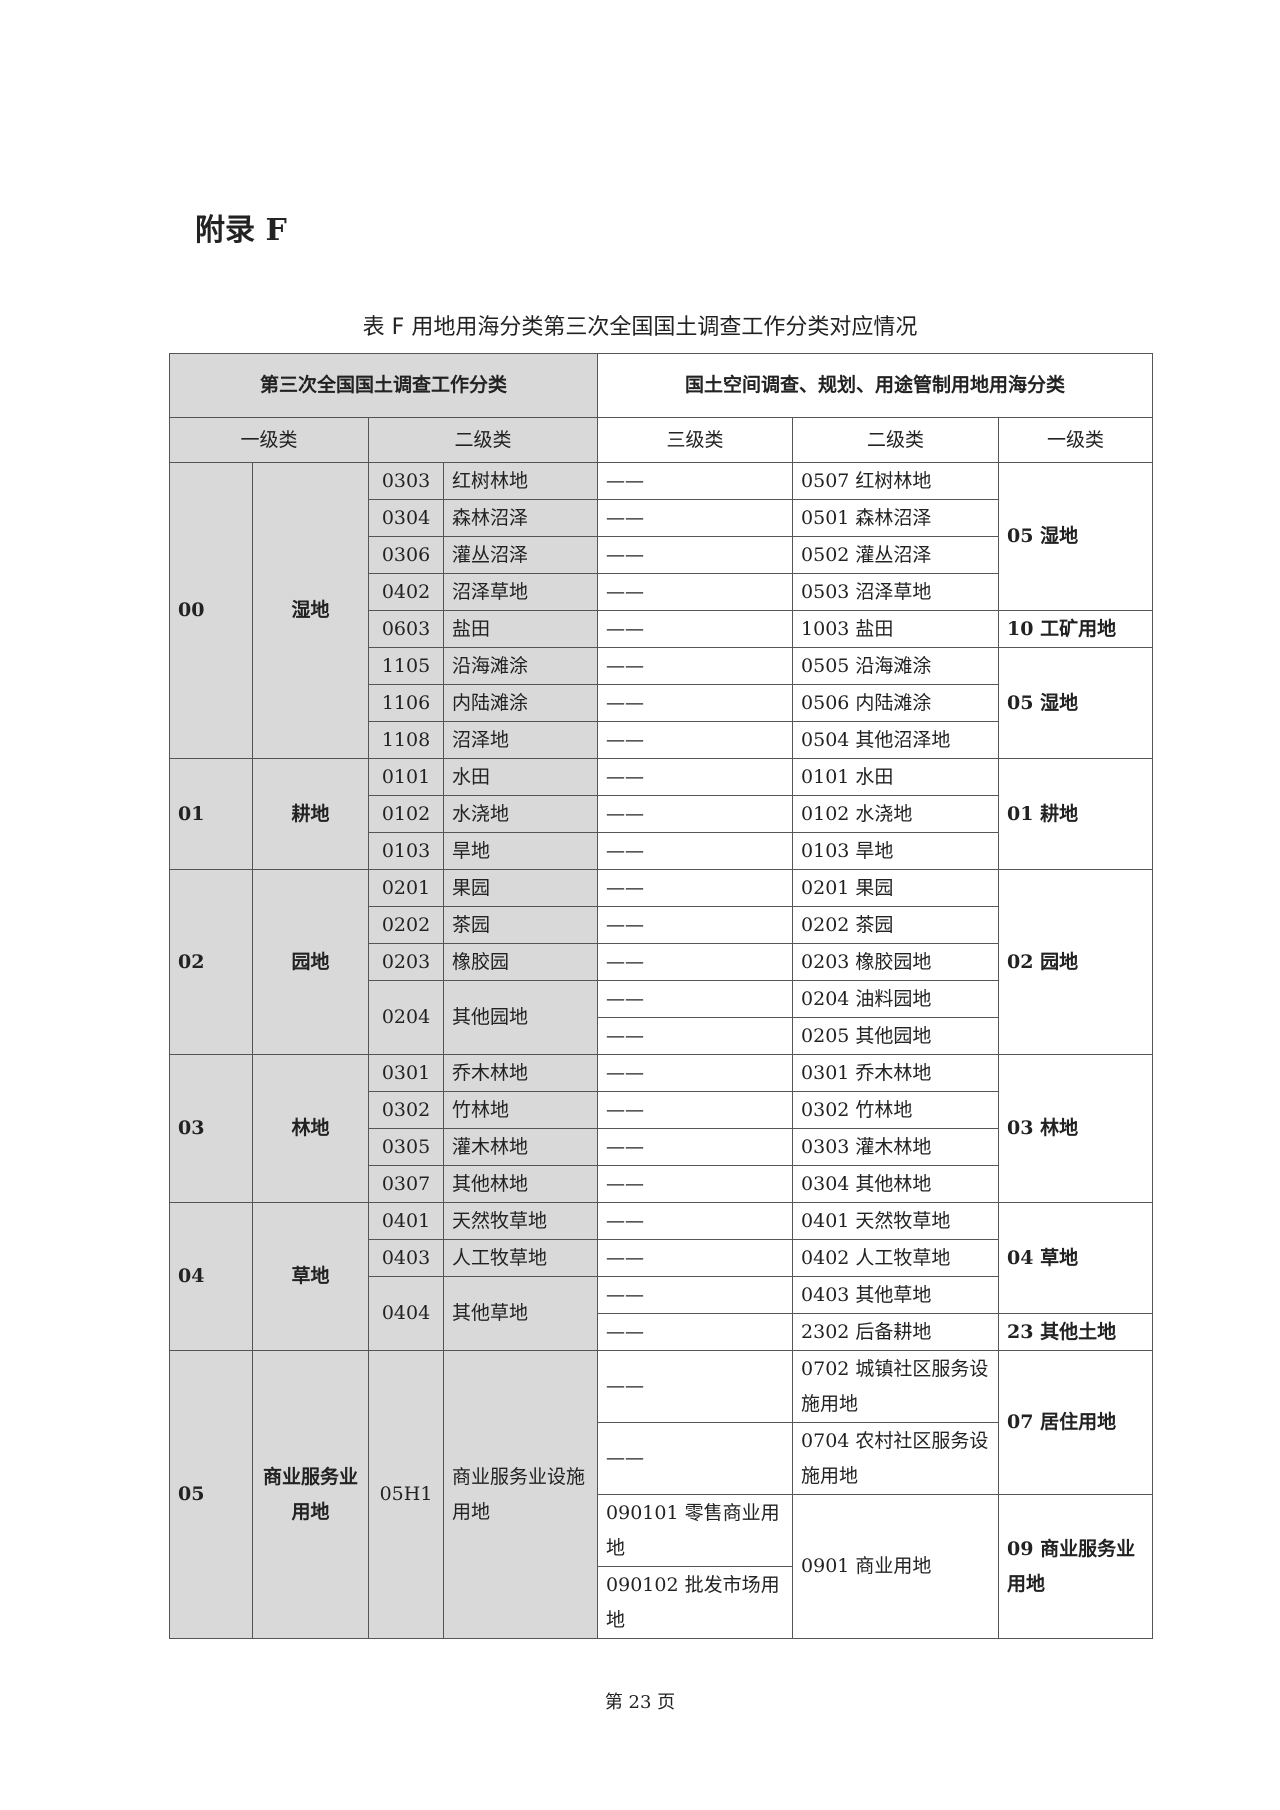 The height and width of the screenshot is (1810, 1280). What do you see at coordinates (211, 610) in the screenshot?
I see `level1-code: 00` at bounding box center [211, 610].